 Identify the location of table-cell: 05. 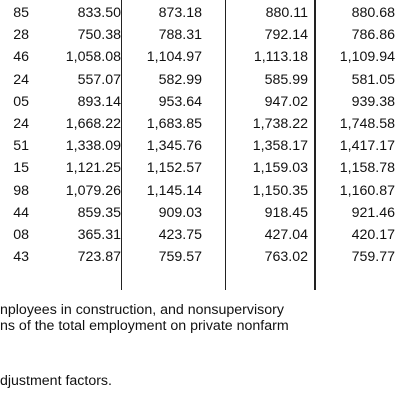
(21, 101).